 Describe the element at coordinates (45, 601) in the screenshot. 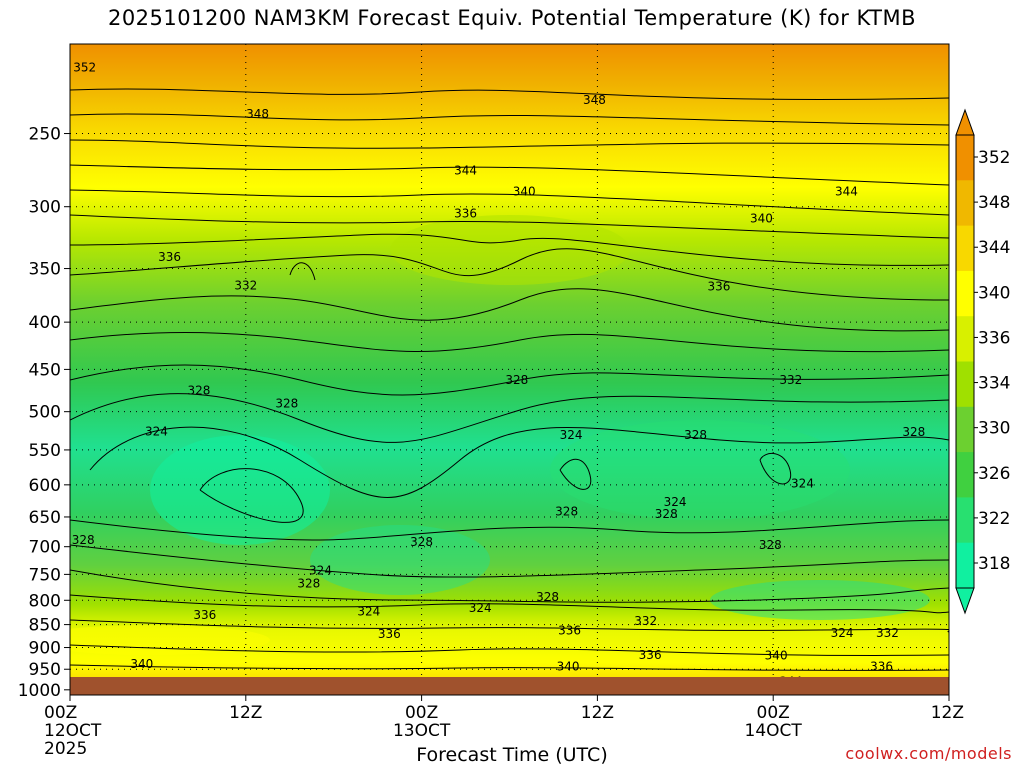

I see `y-tick-label: 800` at that location.